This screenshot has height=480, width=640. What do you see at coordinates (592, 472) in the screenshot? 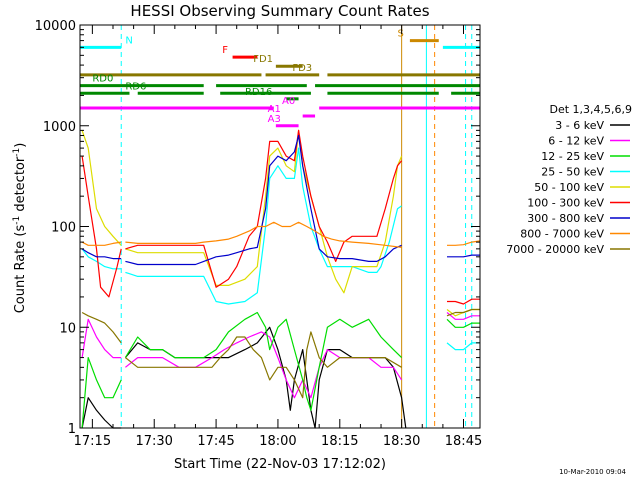
I see `footer-timestamp: 10-Mar-2010 09:04` at bounding box center [592, 472].